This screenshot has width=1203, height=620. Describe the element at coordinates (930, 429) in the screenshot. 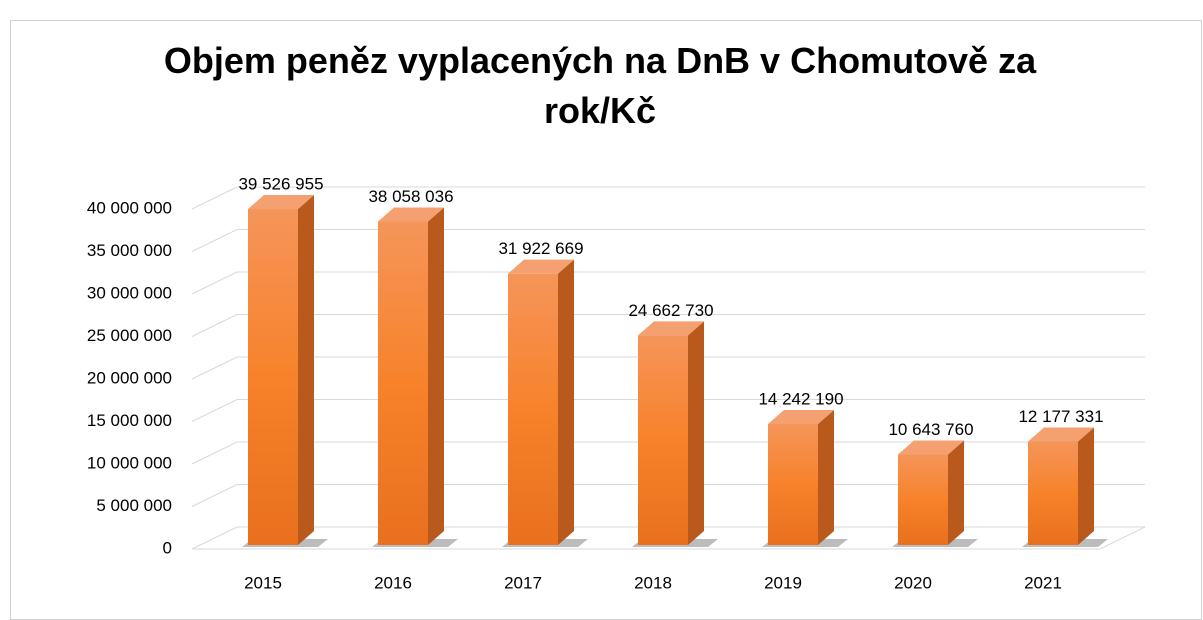

I see `data-label: 10 643 760` at that location.